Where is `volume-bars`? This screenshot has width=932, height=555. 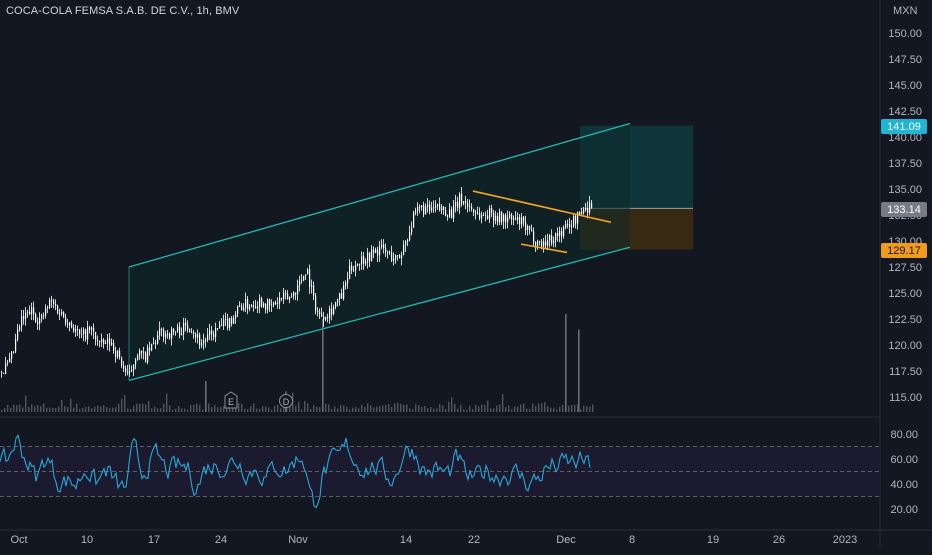
volume-bars is located at coordinates (297, 363).